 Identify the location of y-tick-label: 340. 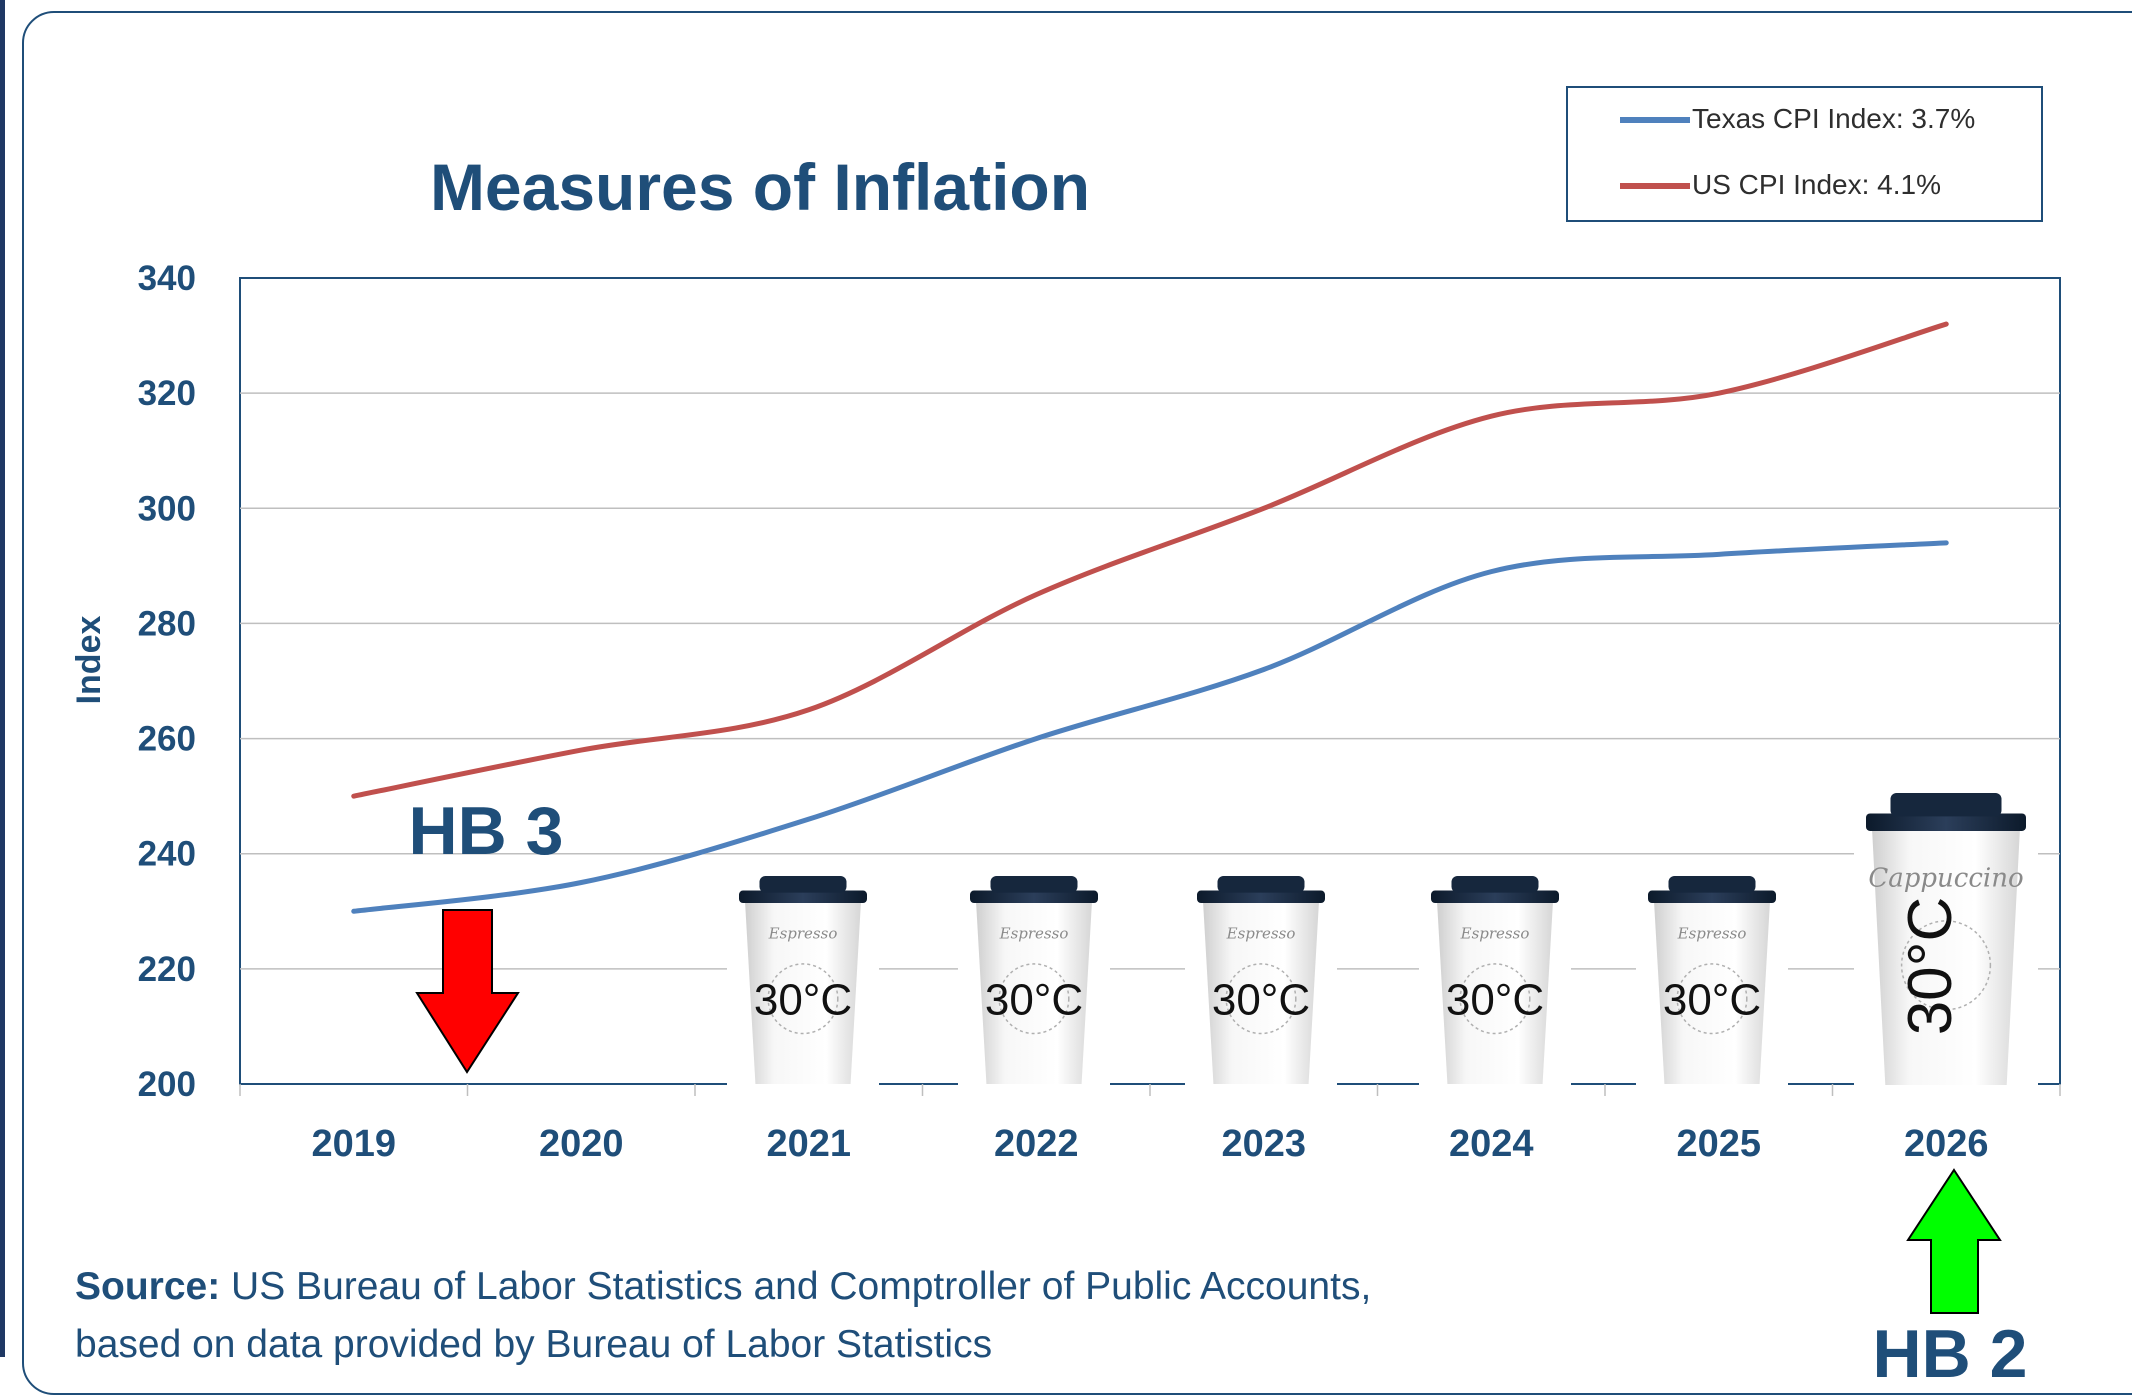
(167, 278).